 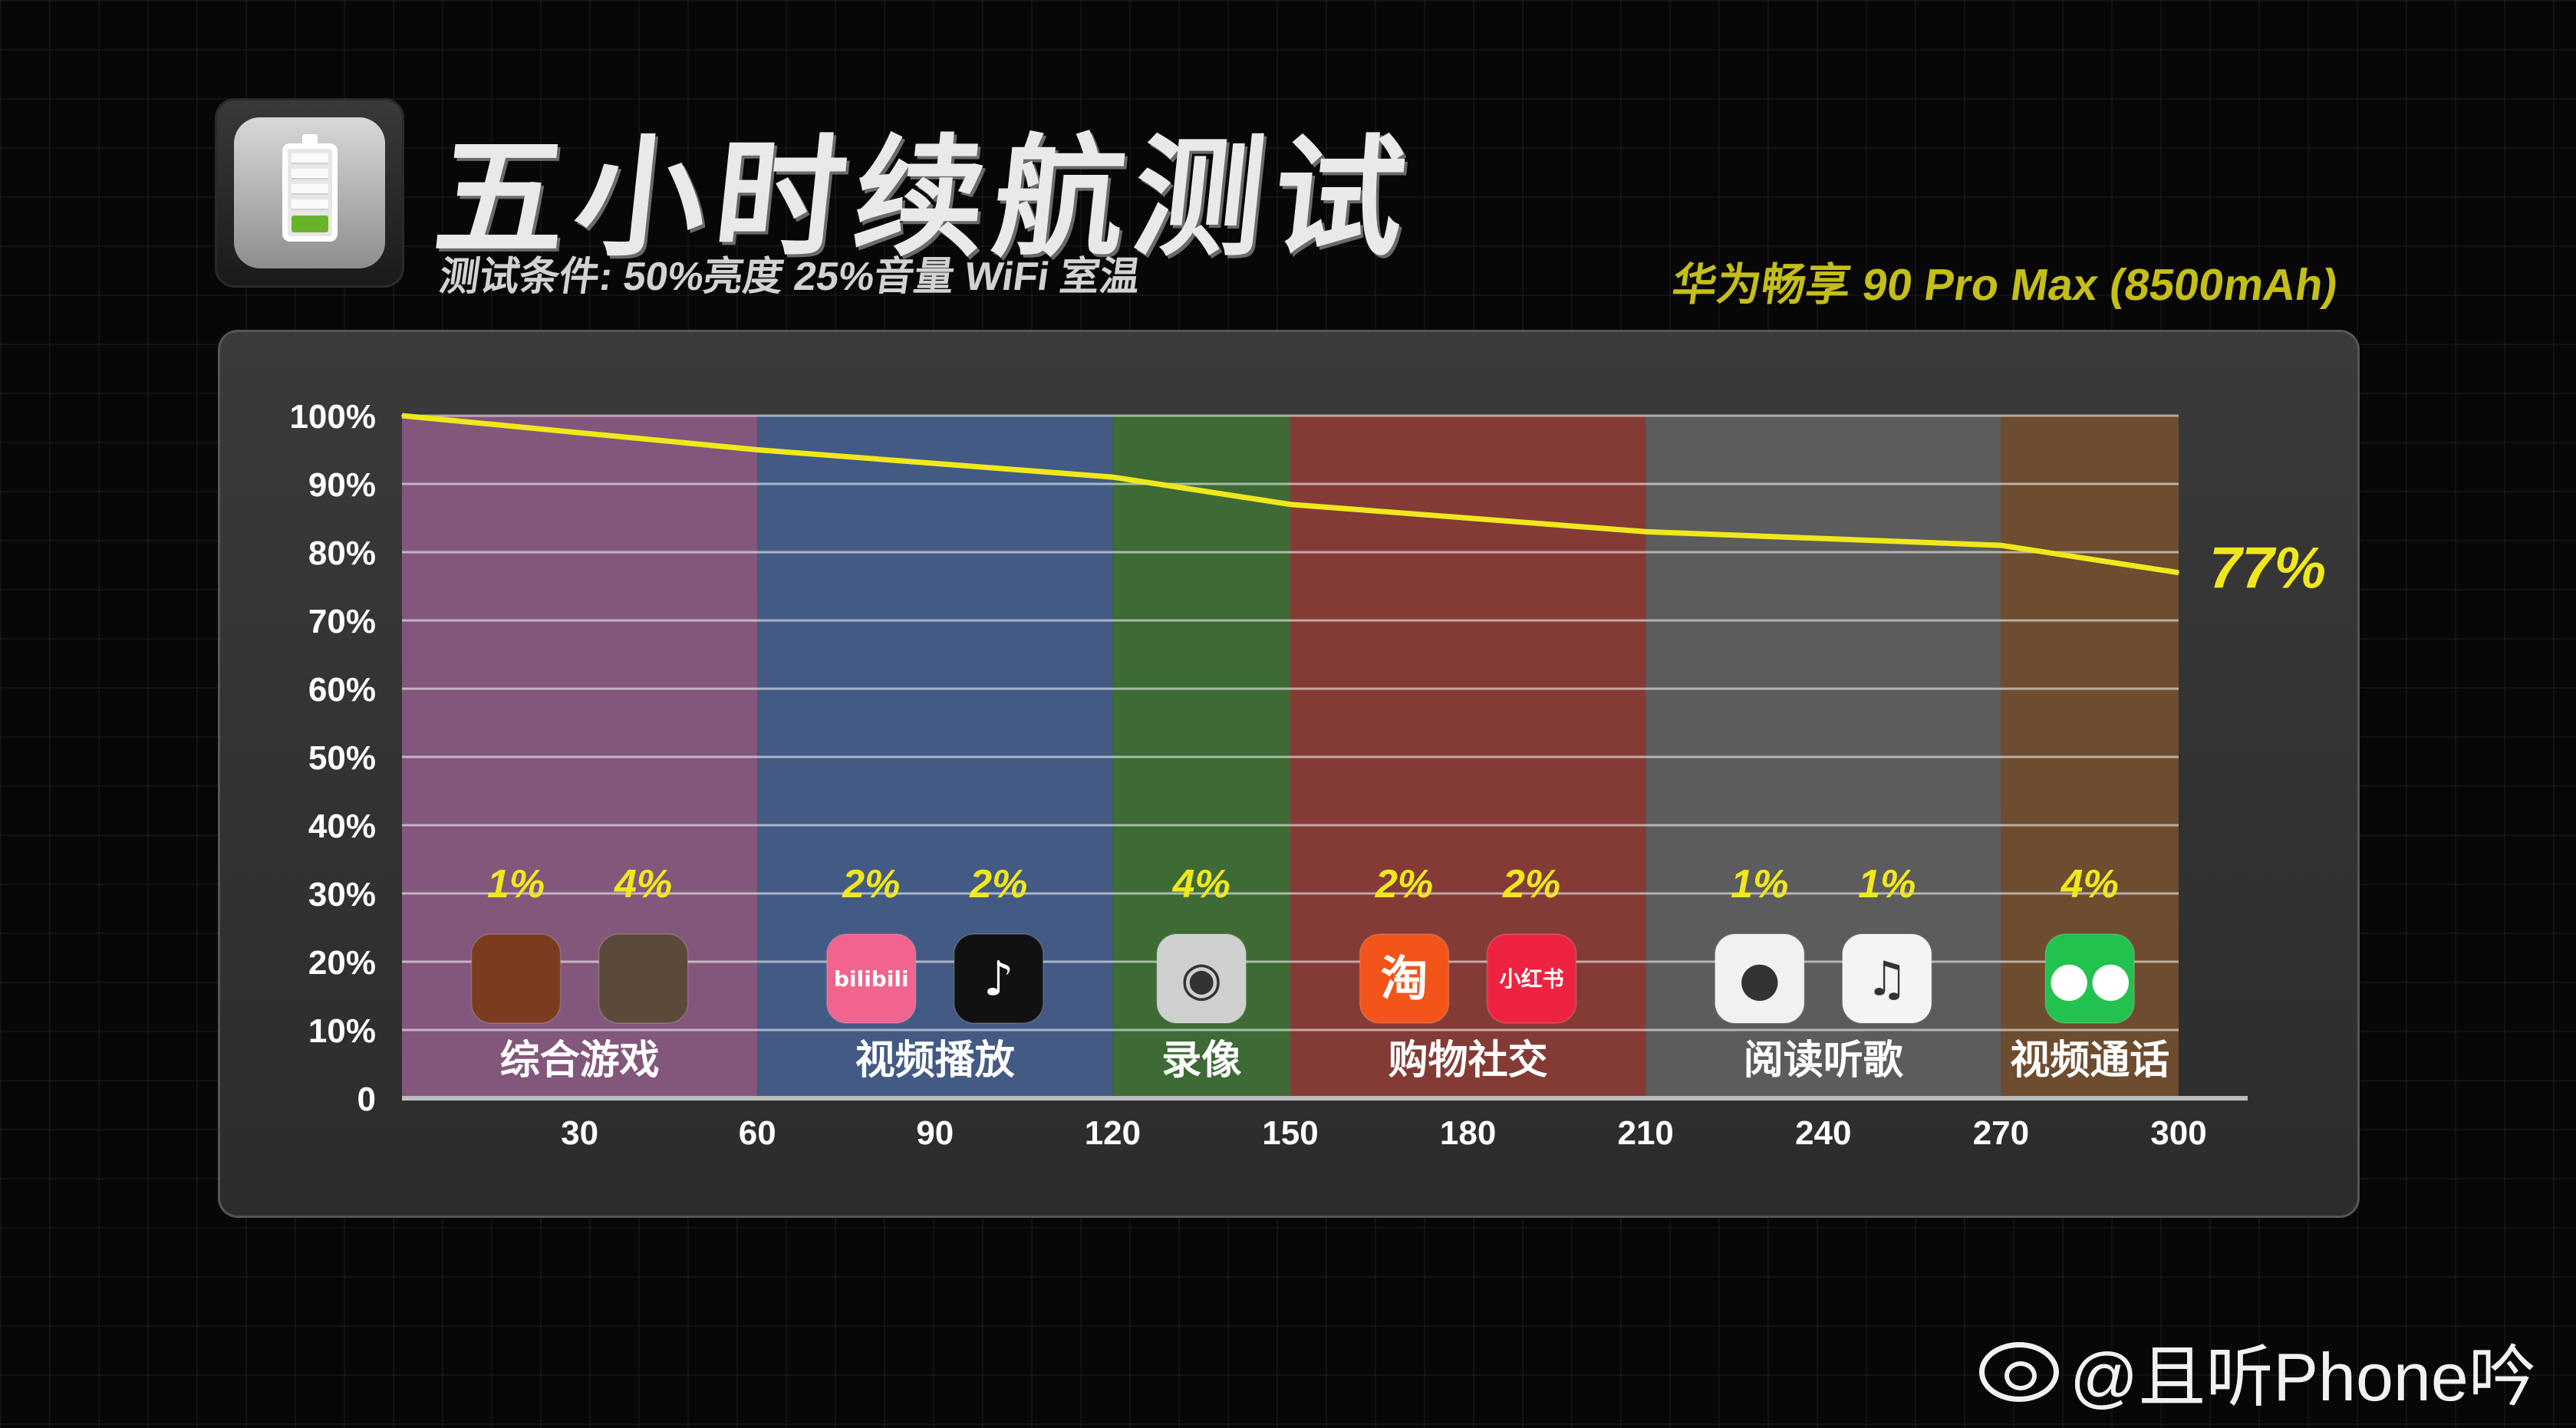 I want to click on douyin-icon, so click(x=998, y=978).